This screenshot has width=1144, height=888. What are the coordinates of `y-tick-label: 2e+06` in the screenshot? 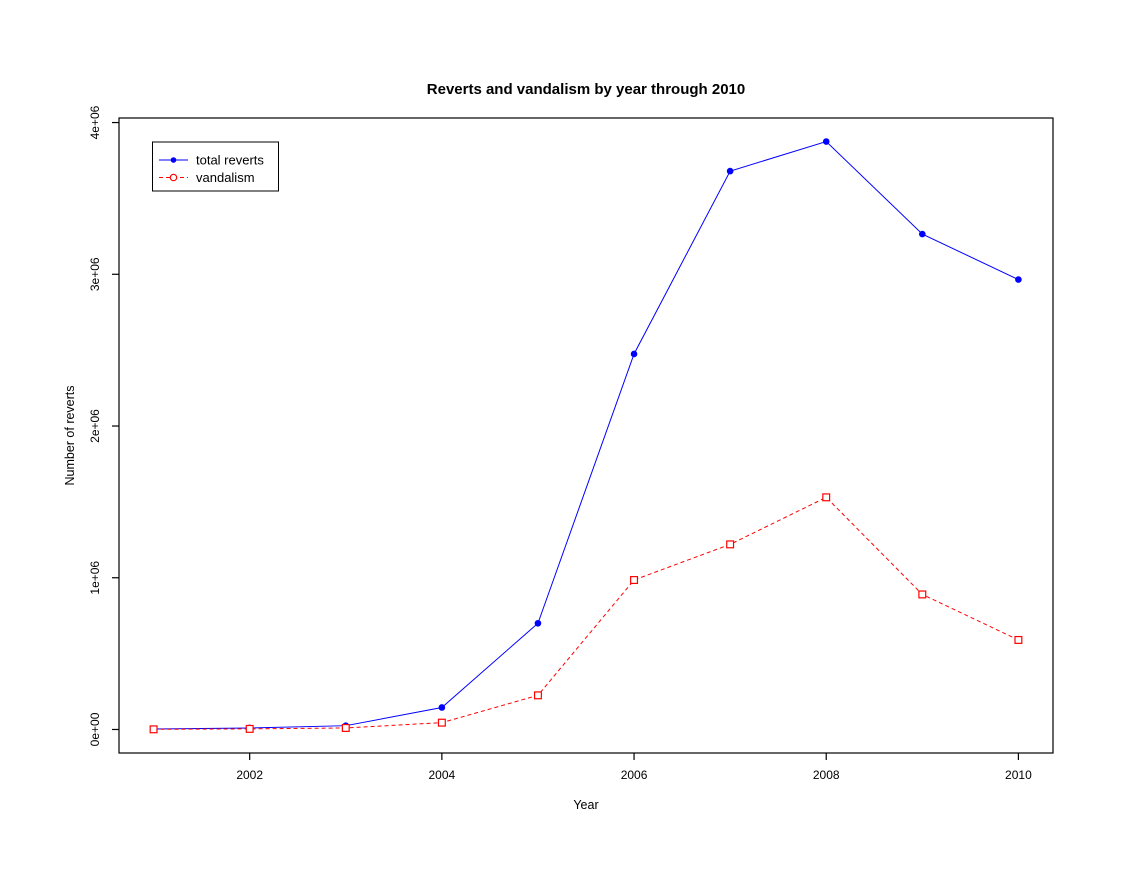 It's located at (95, 426).